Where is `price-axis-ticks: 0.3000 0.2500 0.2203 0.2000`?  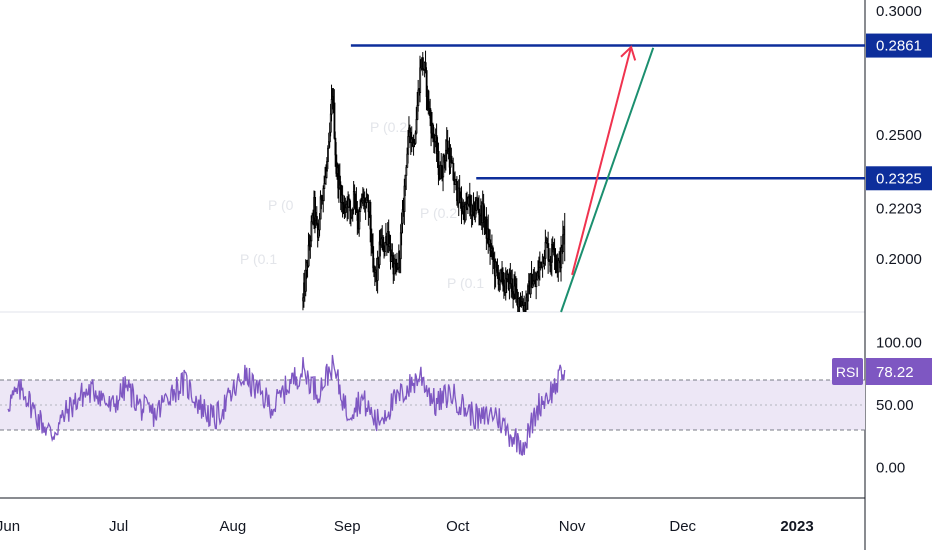
price-axis-ticks: 0.3000 0.2500 0.2203 0.2000 is located at coordinates (899, 135).